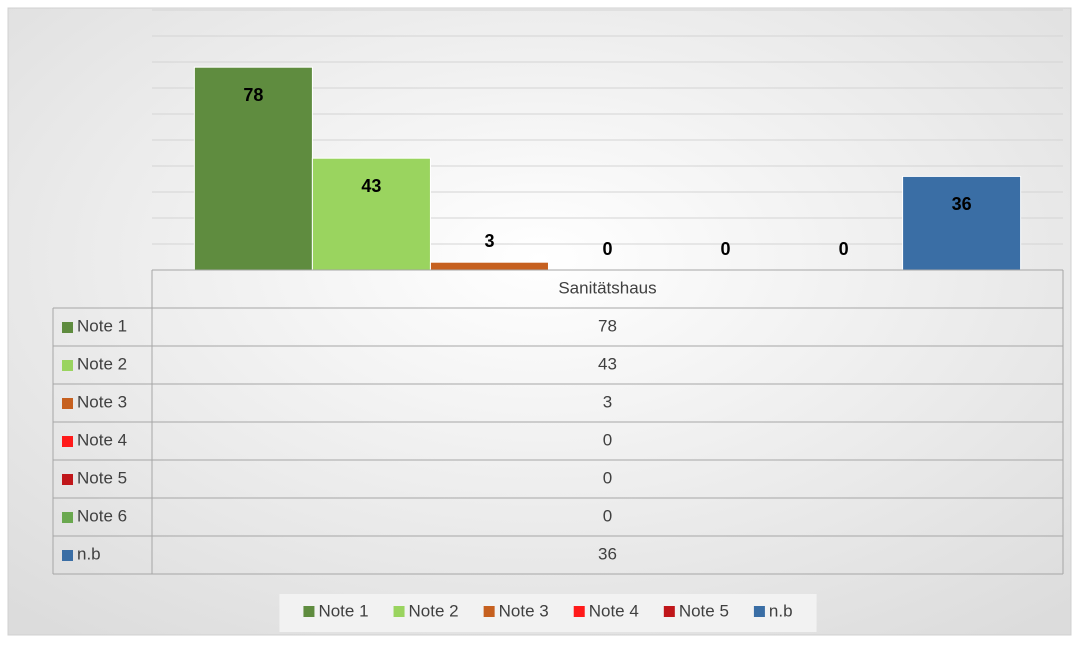 The height and width of the screenshot is (645, 1079). I want to click on legend-label: Note 1, so click(343, 610).